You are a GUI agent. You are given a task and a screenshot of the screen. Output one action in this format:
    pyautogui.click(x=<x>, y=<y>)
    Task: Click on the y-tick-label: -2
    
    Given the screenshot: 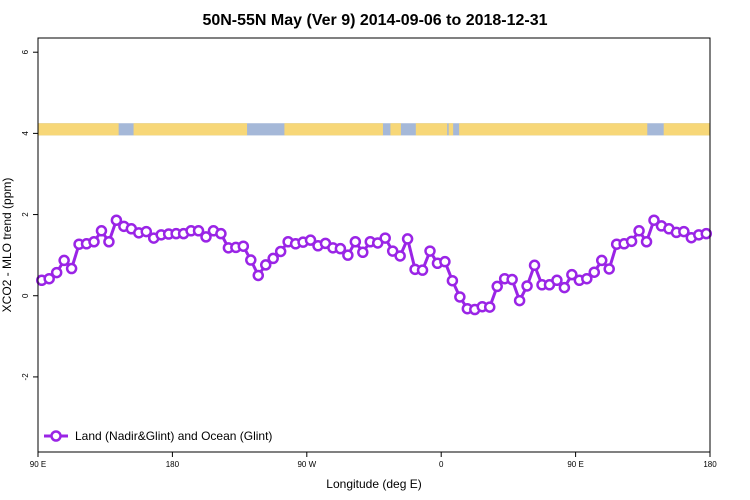 What is the action you would take?
    pyautogui.click(x=25, y=377)
    